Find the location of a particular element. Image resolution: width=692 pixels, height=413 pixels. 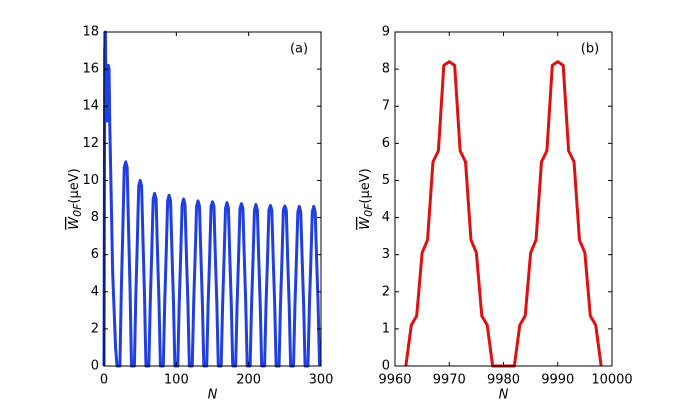

y-tick-label: 18 is located at coordinates (90, 32).